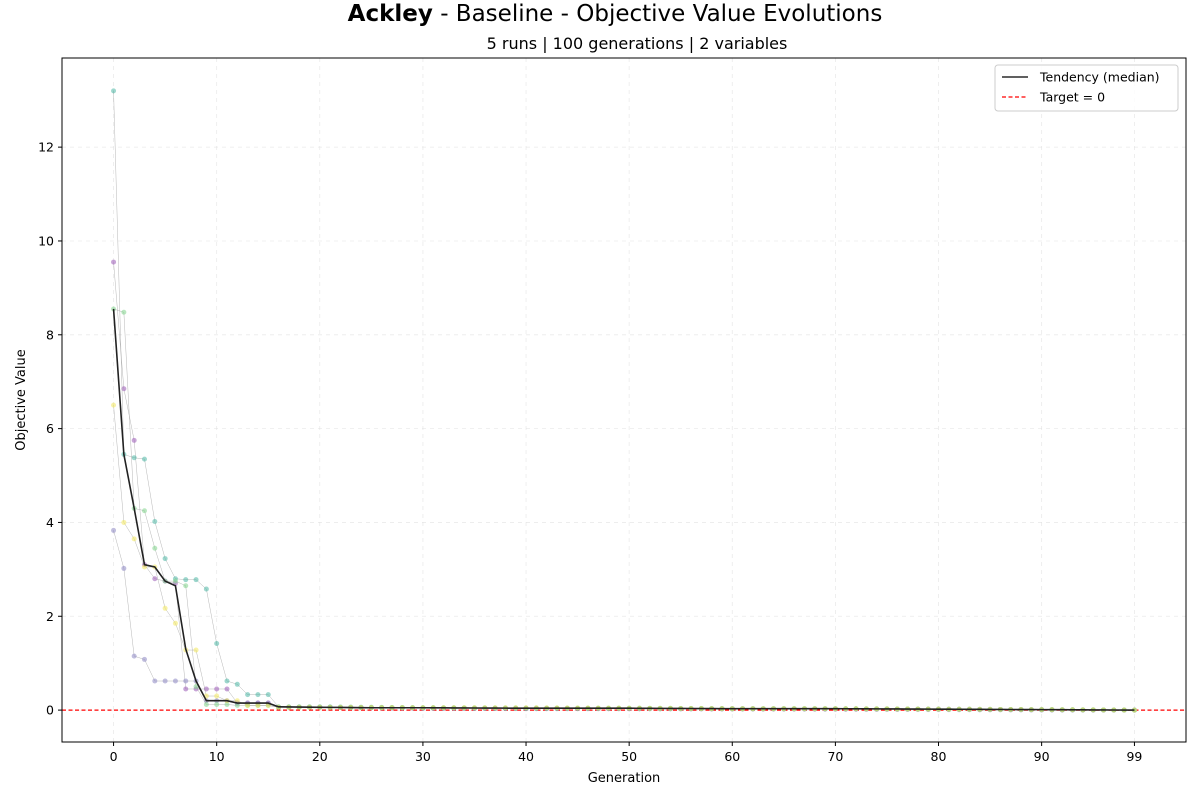  Describe the element at coordinates (21, 399) in the screenshot. I see `y-axis-label: Objective Value` at that location.